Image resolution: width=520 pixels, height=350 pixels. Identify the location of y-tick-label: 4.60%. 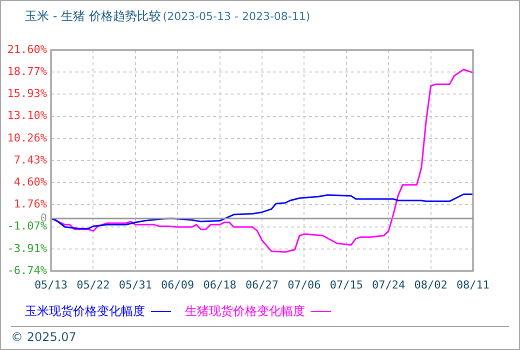
(31, 181).